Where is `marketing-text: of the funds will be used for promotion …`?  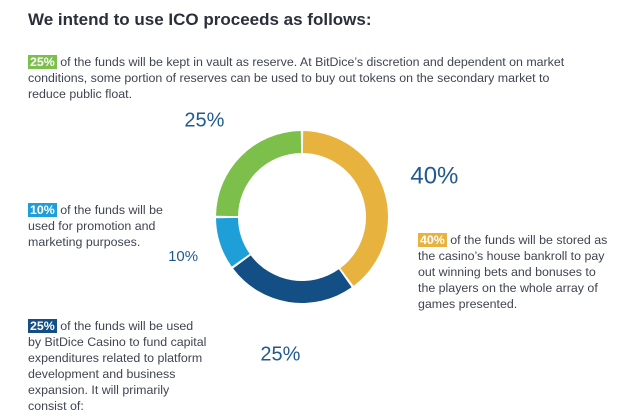
marketing-text: of the funds will be used for promotion … is located at coordinates (95, 226).